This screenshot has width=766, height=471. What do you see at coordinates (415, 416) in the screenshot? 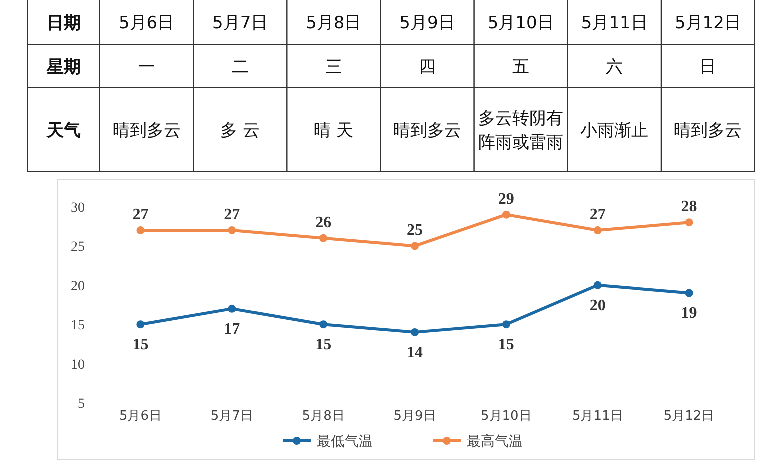
I see `x-tick-label: 5月9日` at bounding box center [415, 416].